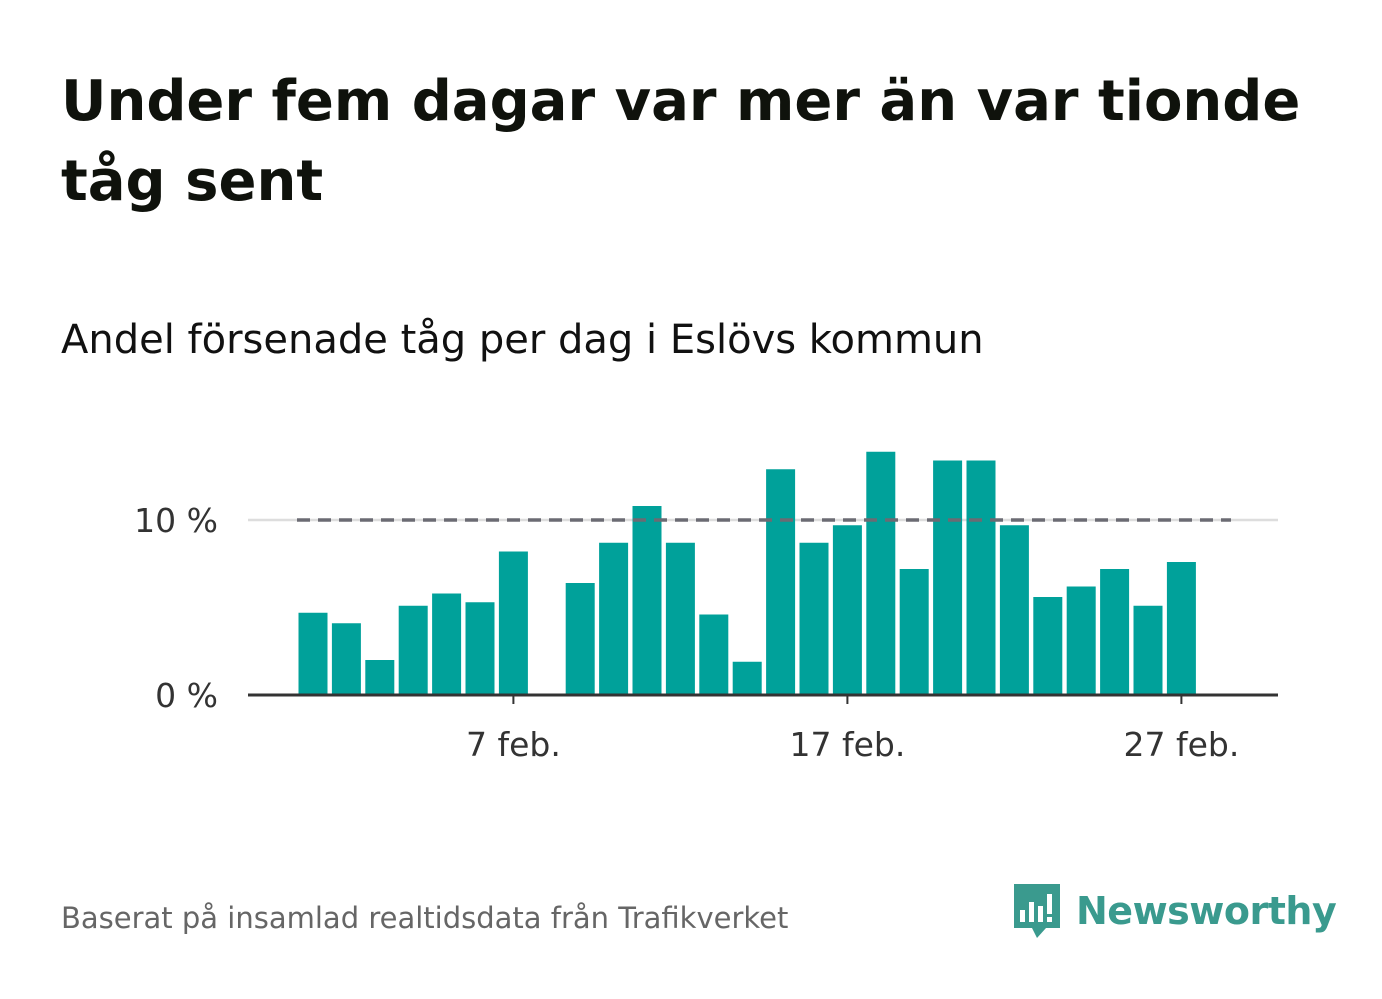 The height and width of the screenshot is (999, 1382). I want to click on newsworthy-logo: Newsworthy, so click(1173, 911).